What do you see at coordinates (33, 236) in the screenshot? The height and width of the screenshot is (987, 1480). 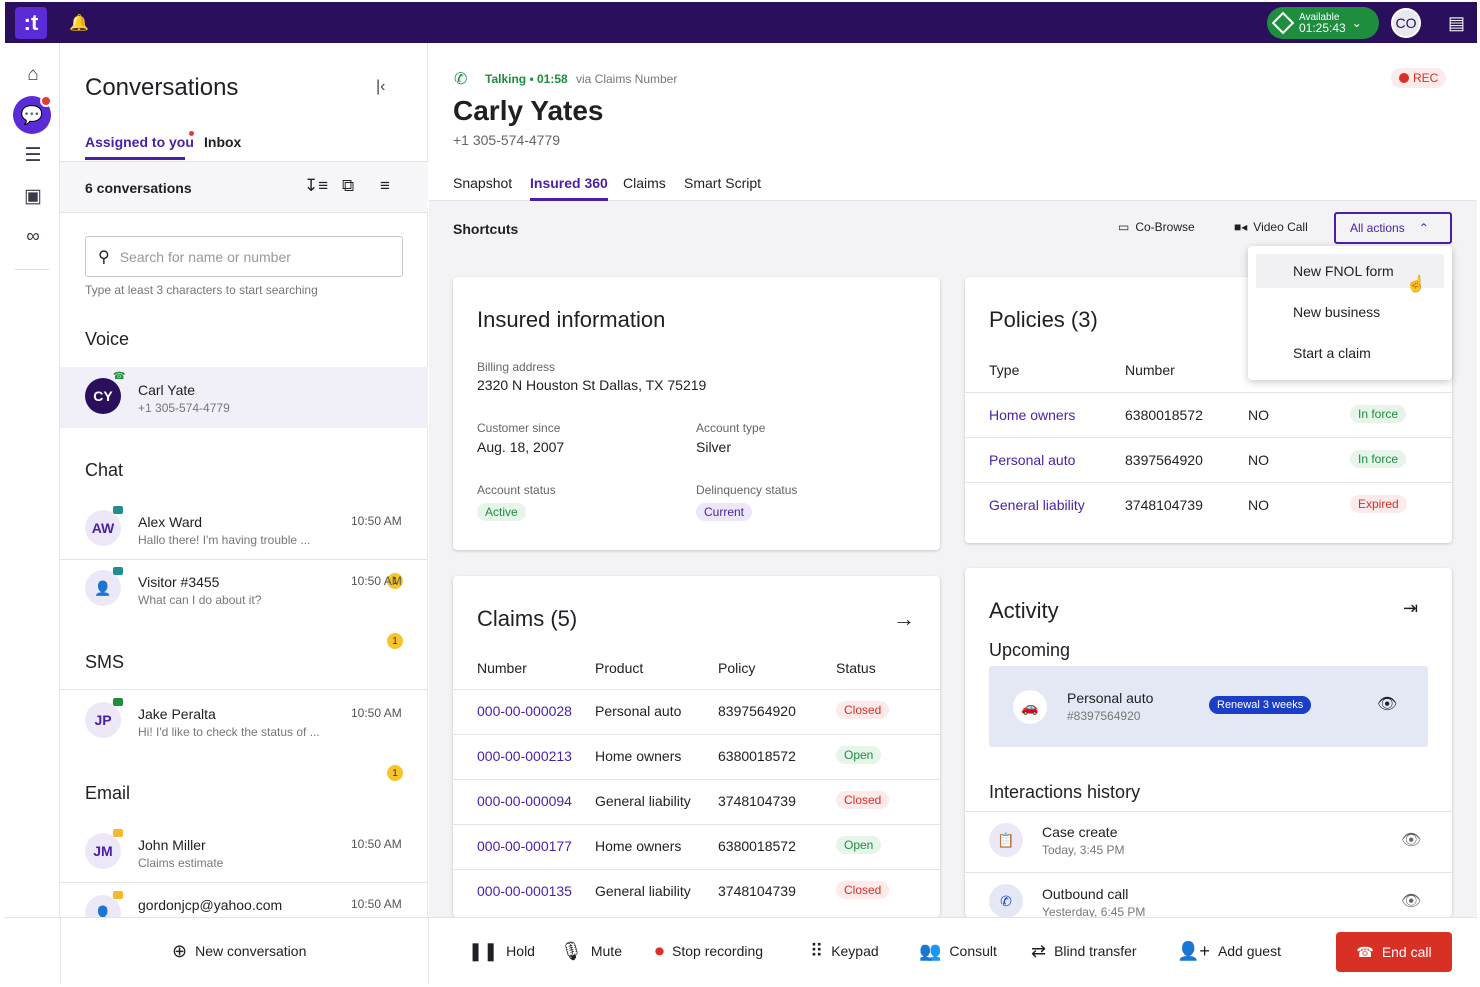 I see `voicemail-icon: ∞` at bounding box center [33, 236].